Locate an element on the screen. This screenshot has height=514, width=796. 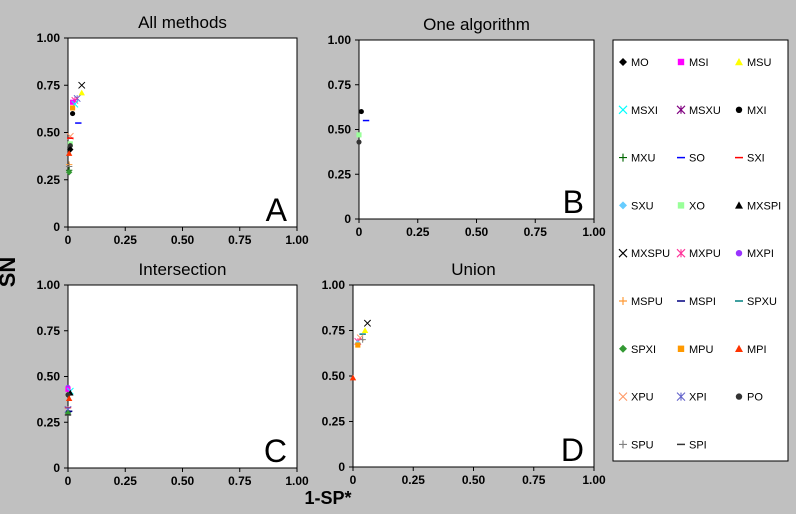
legend-label: MSPU is located at coordinates (647, 302).